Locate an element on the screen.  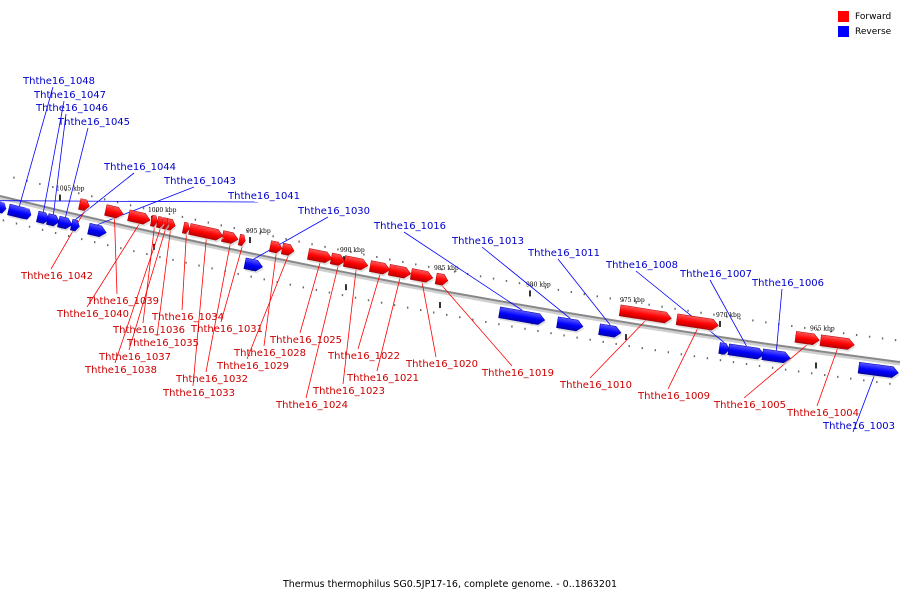
gene-label: Ththe16_1009 is located at coordinates (673, 396).